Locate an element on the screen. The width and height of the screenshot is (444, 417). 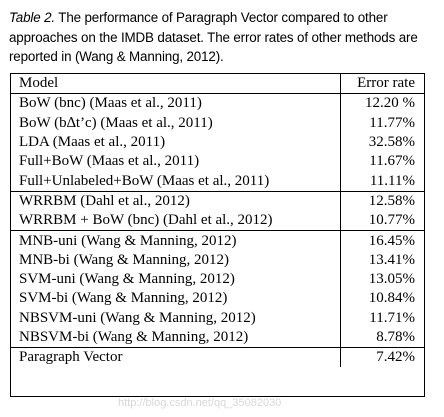
model-cell: MNB-uni (Wang & Manning, 2012) is located at coordinates (176, 240).